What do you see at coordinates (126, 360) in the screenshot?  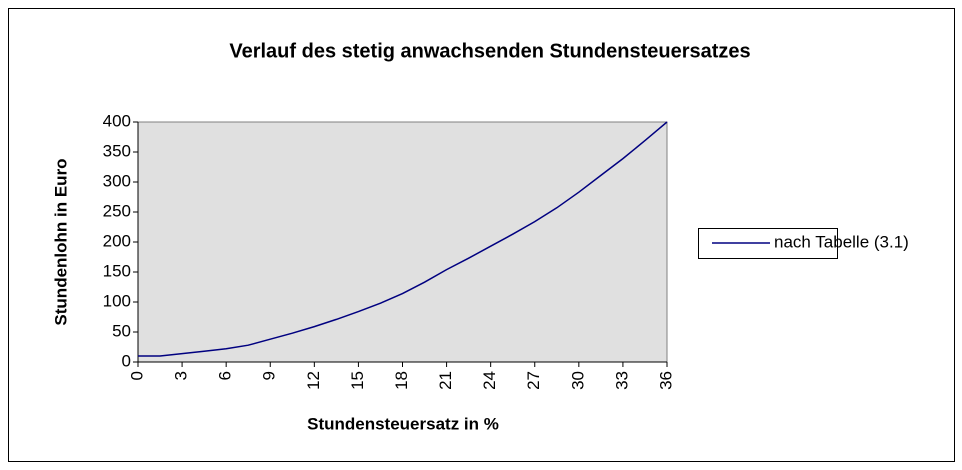 I see `y-tick-label: 0` at bounding box center [126, 360].